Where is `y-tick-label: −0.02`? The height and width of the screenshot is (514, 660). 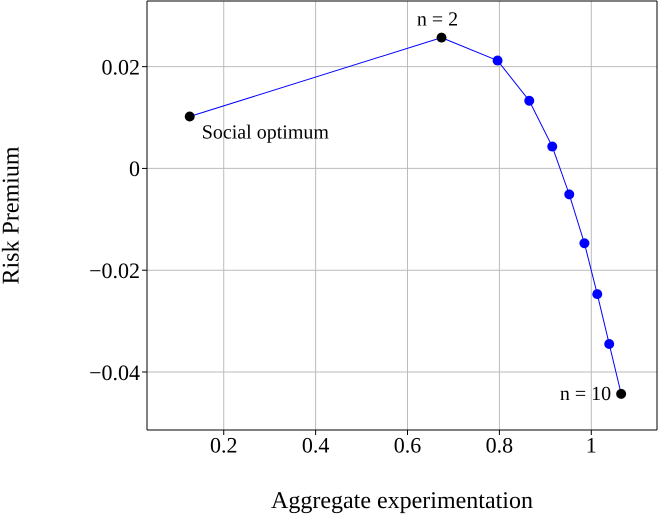 y-tick-label: −0.02 is located at coordinates (114, 271).